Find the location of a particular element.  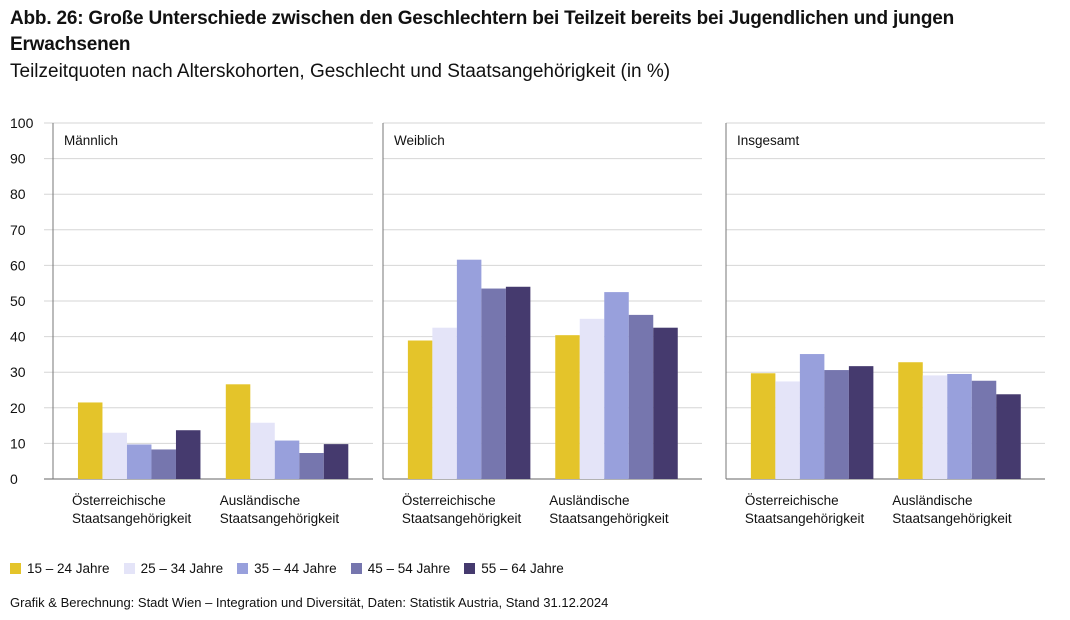

legend-item: 35 – 44 Jahre is located at coordinates (287, 568).